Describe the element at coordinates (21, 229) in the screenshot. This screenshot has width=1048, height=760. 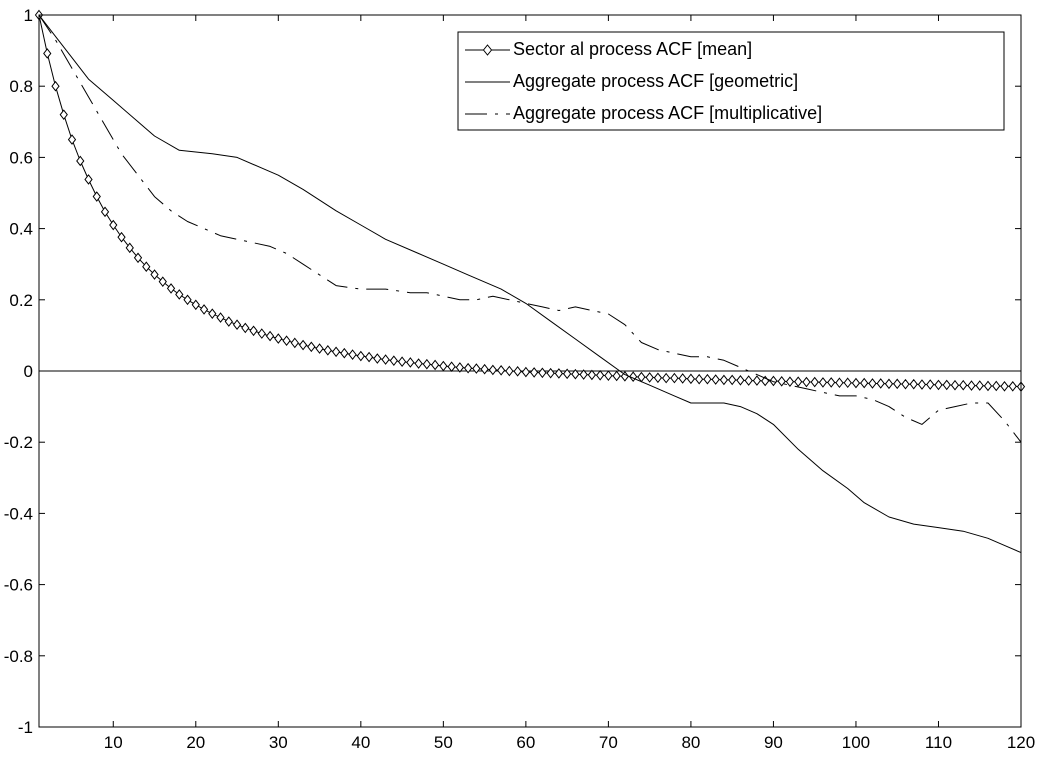
I see `y-tick-label: 0.4` at that location.